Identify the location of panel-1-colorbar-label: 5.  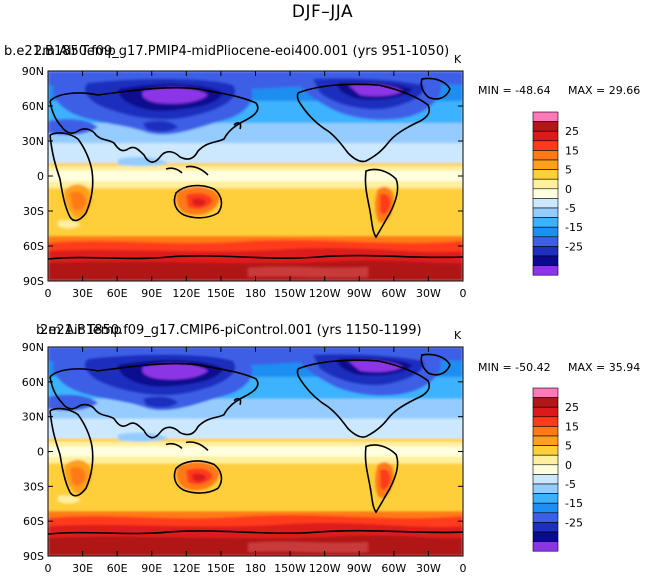
(568, 170).